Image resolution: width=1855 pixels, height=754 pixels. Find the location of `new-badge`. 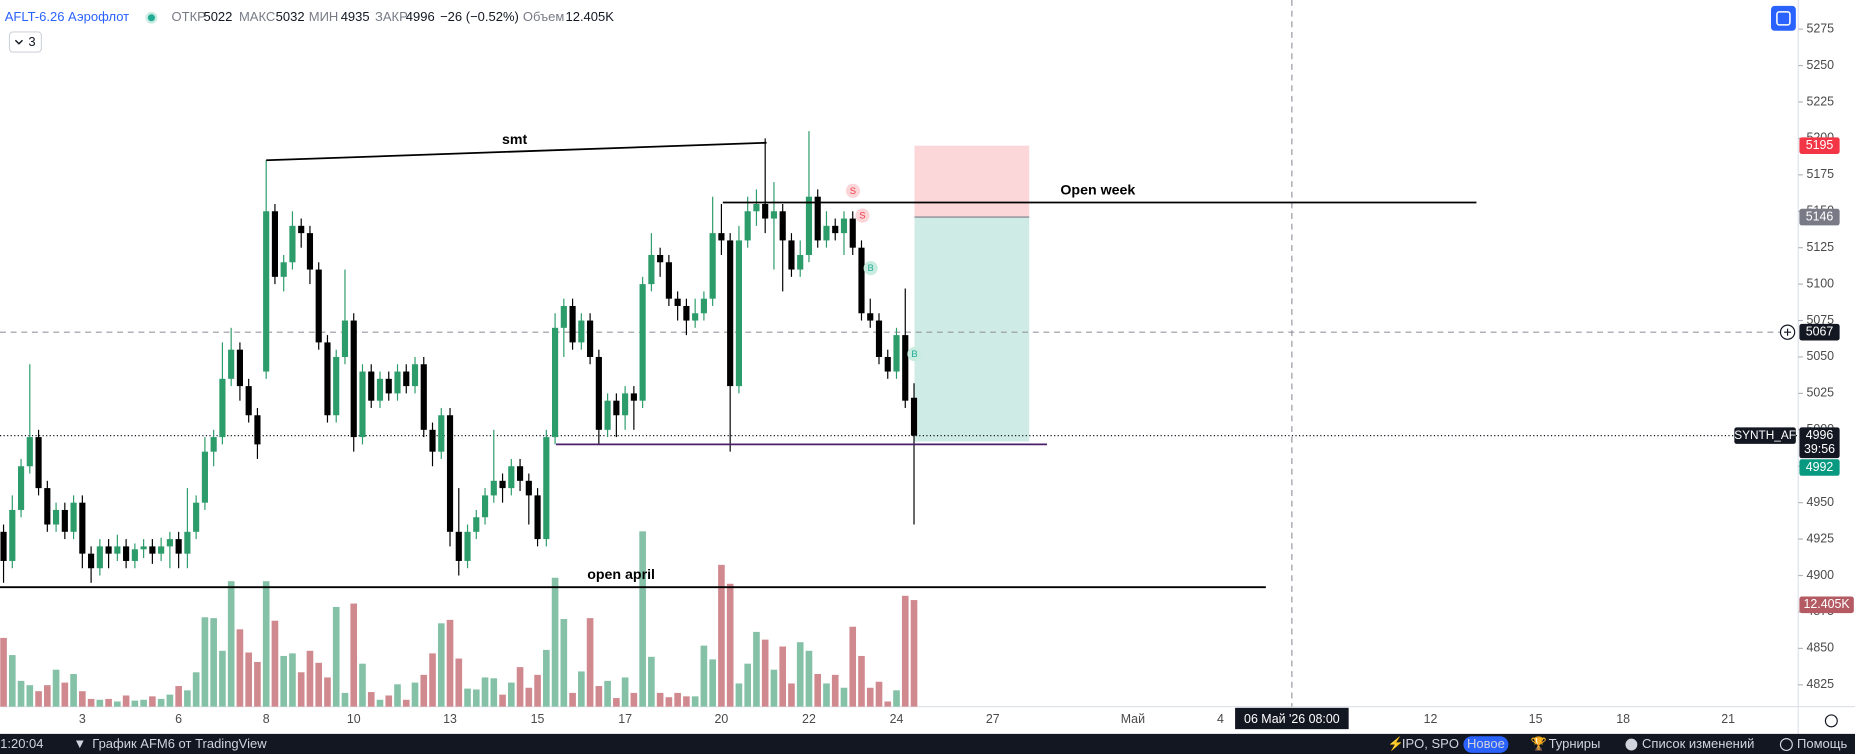

new-badge is located at coordinates (1486, 744).